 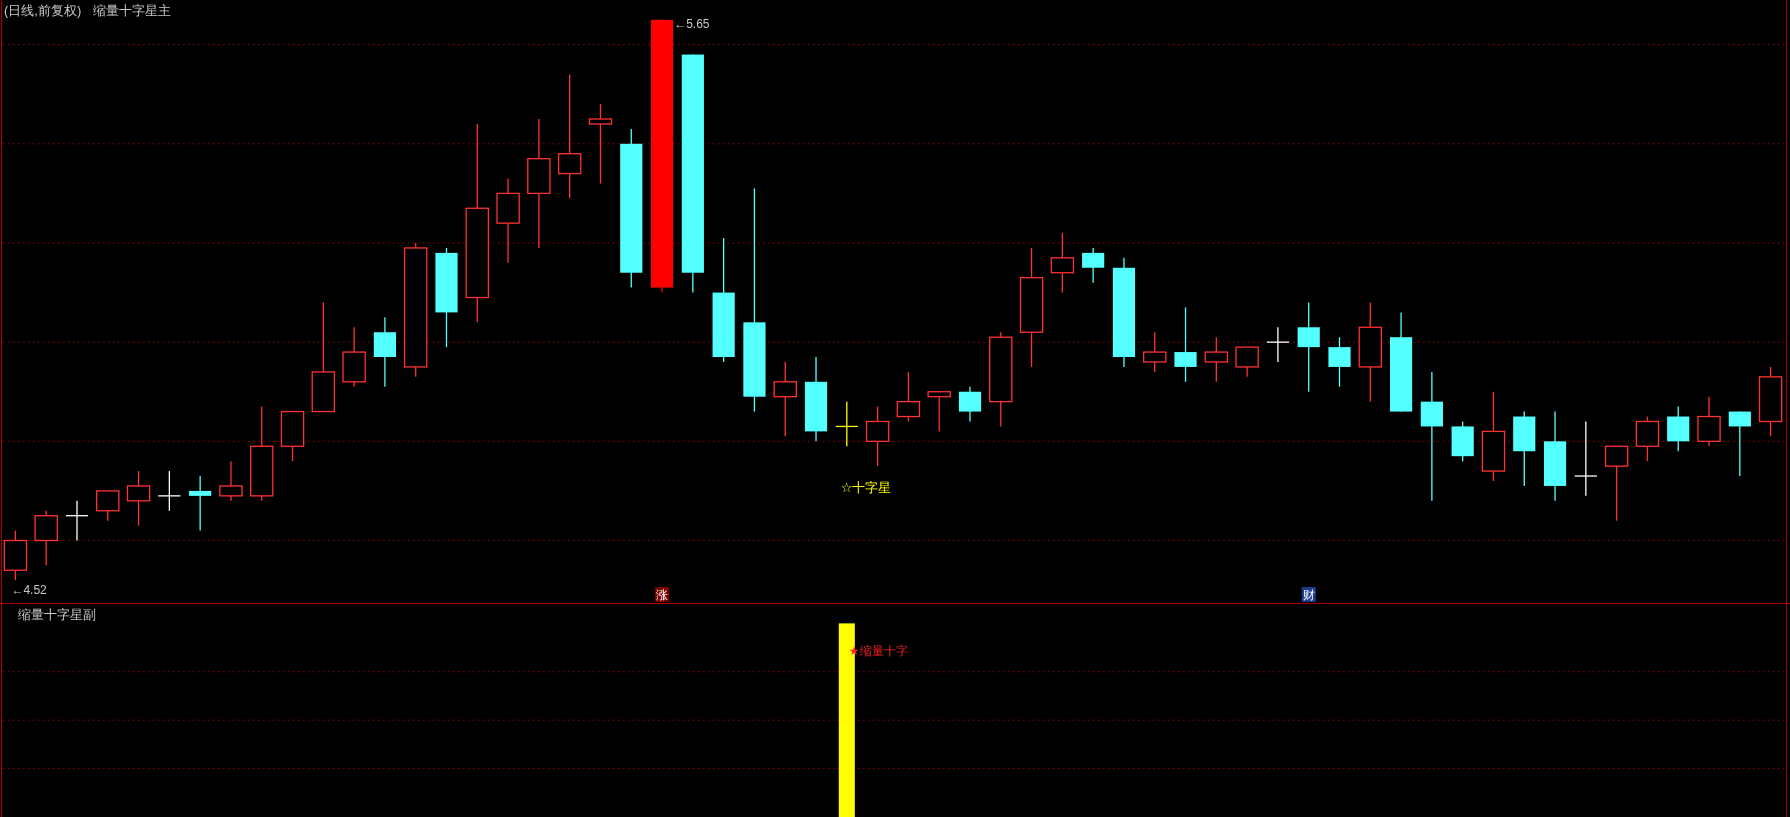 What do you see at coordinates (43, 10) in the screenshot?
I see `chart-title: (日线,前复权)` at bounding box center [43, 10].